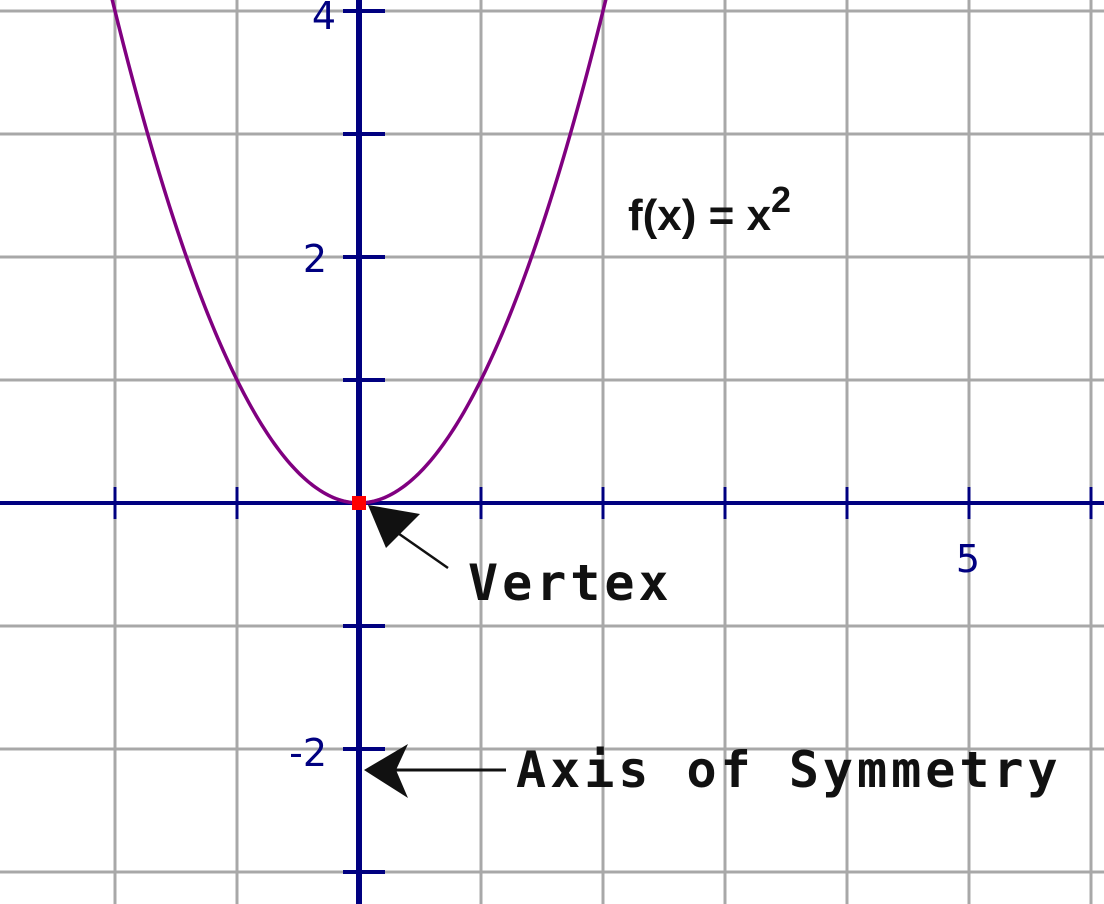  What do you see at coordinates (359, 503) in the screenshot?
I see `vertex-point` at bounding box center [359, 503].